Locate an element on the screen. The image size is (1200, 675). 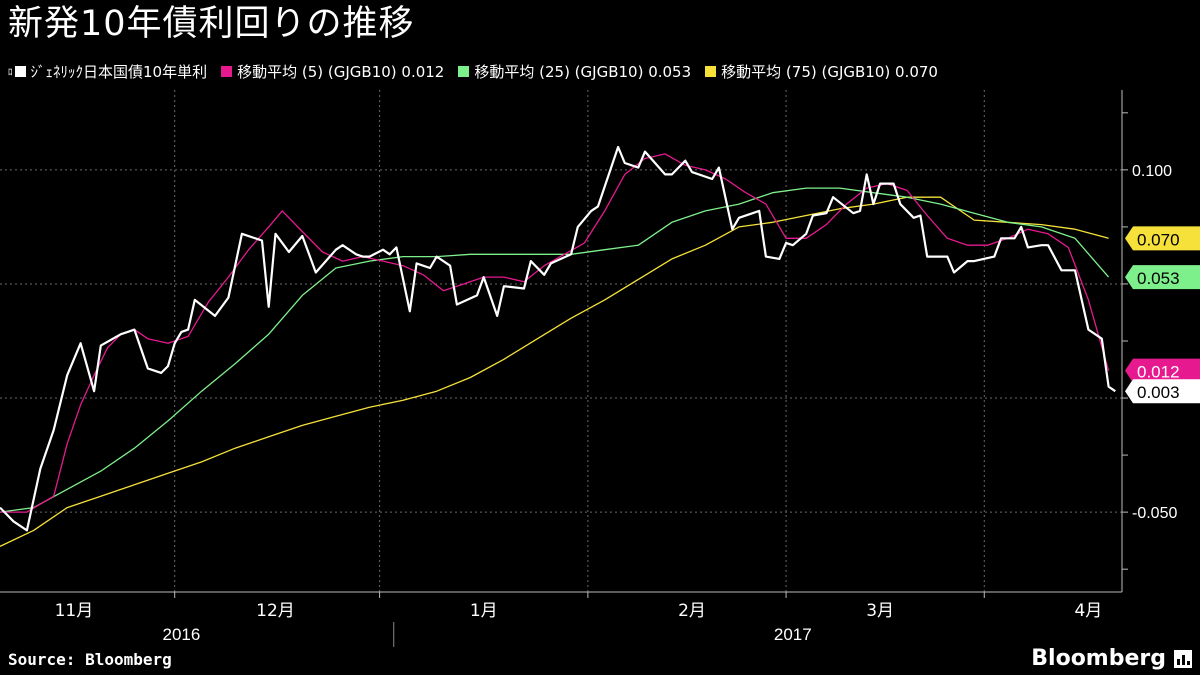
y-tick-label: 0.100 is located at coordinates (1152, 171).